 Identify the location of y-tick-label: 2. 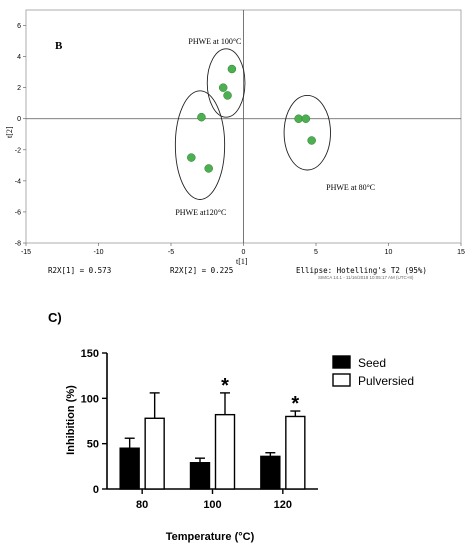
(19, 88).